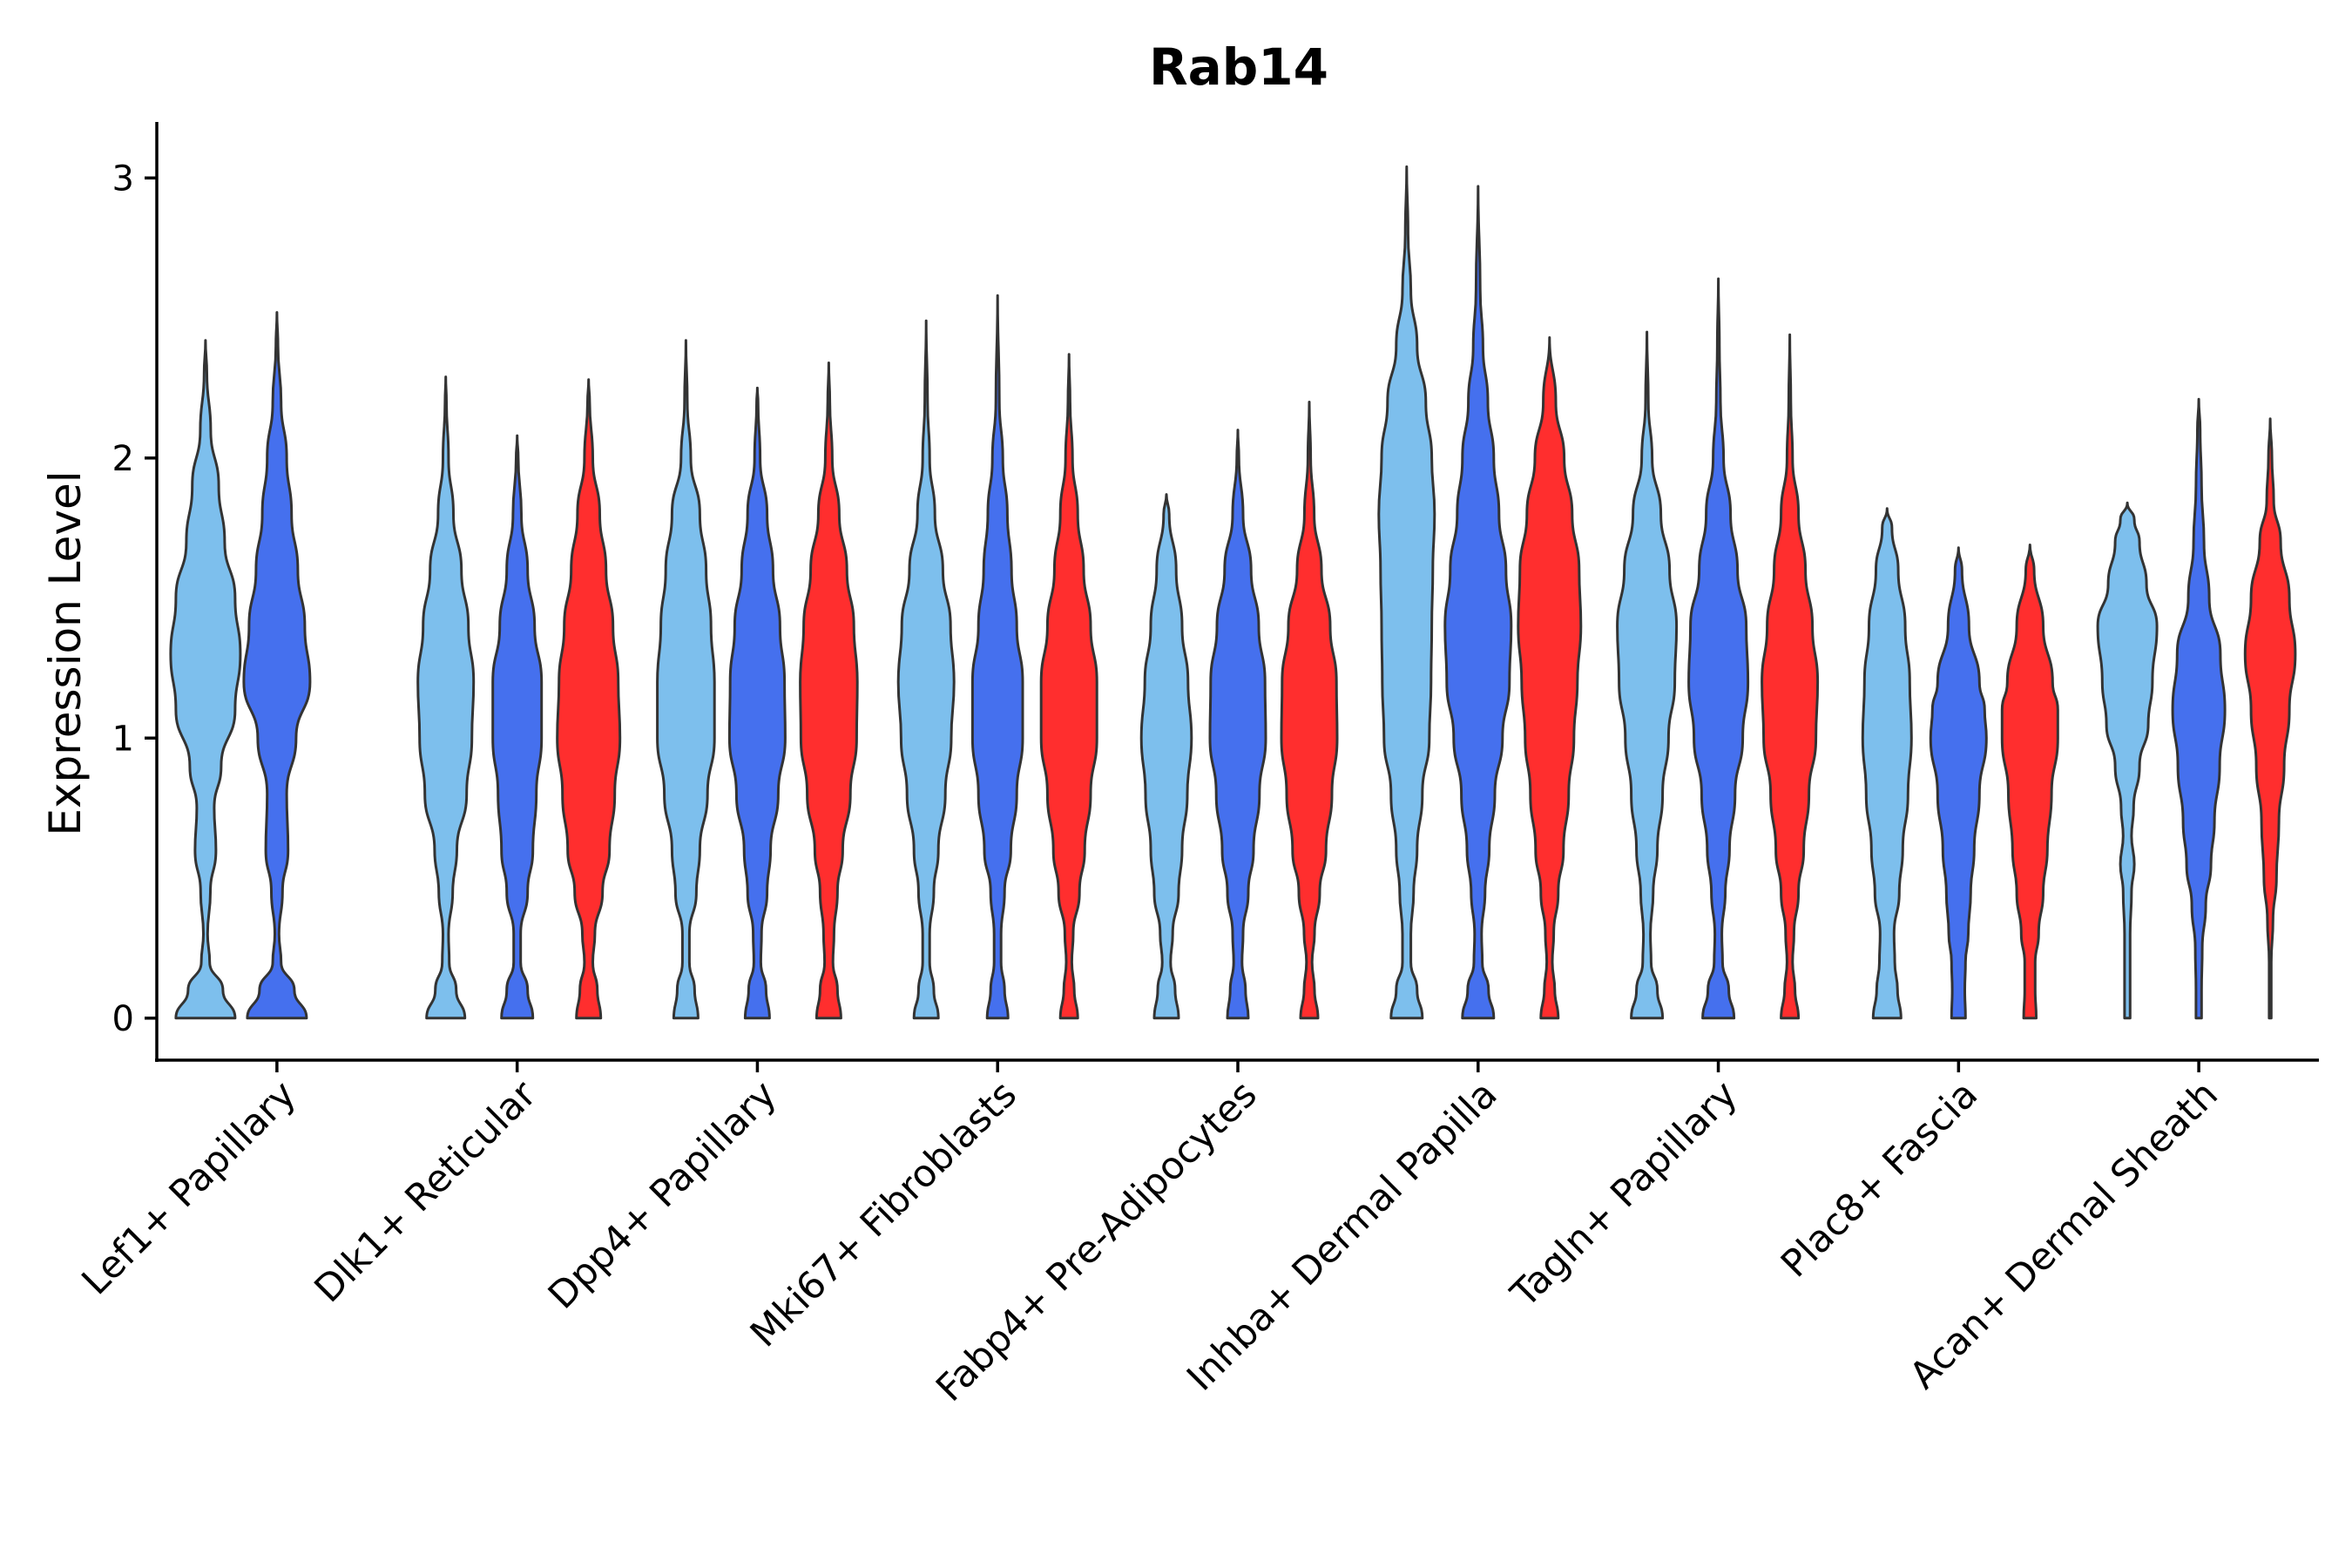 This screenshot has width=2352, height=1568. I want to click on x-tick-label: Dpp4+ Papillary, so click(662, 1194).